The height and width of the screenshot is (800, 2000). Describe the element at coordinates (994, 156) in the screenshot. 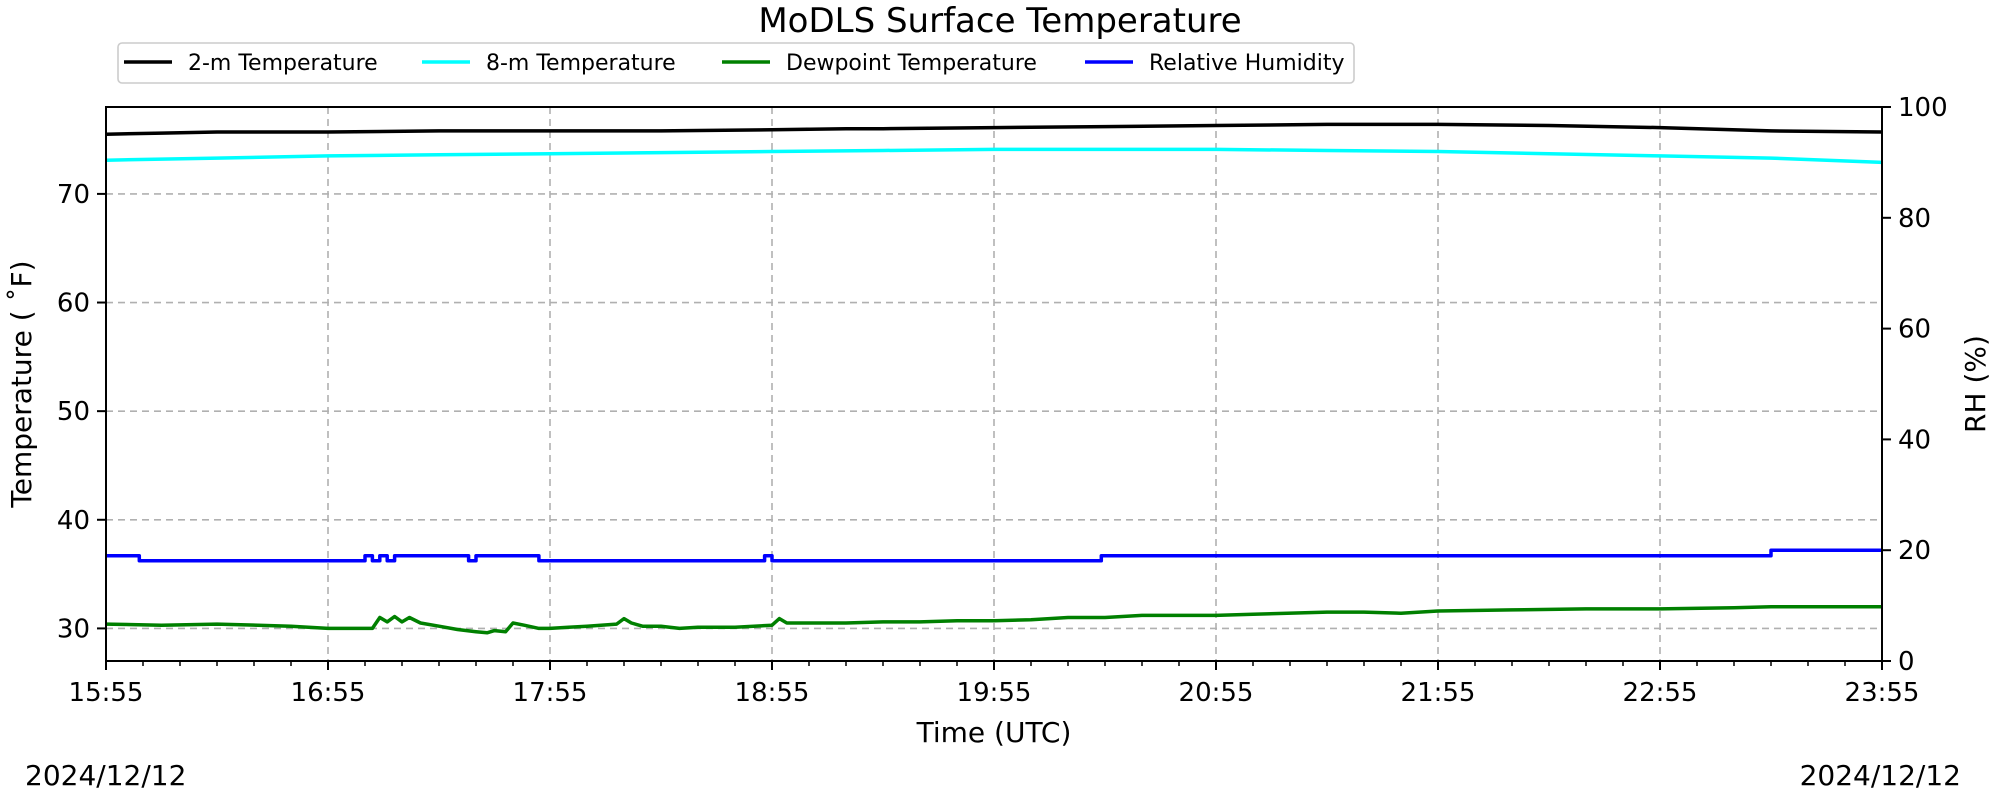

I see `series-line-8-m-temperature` at that location.